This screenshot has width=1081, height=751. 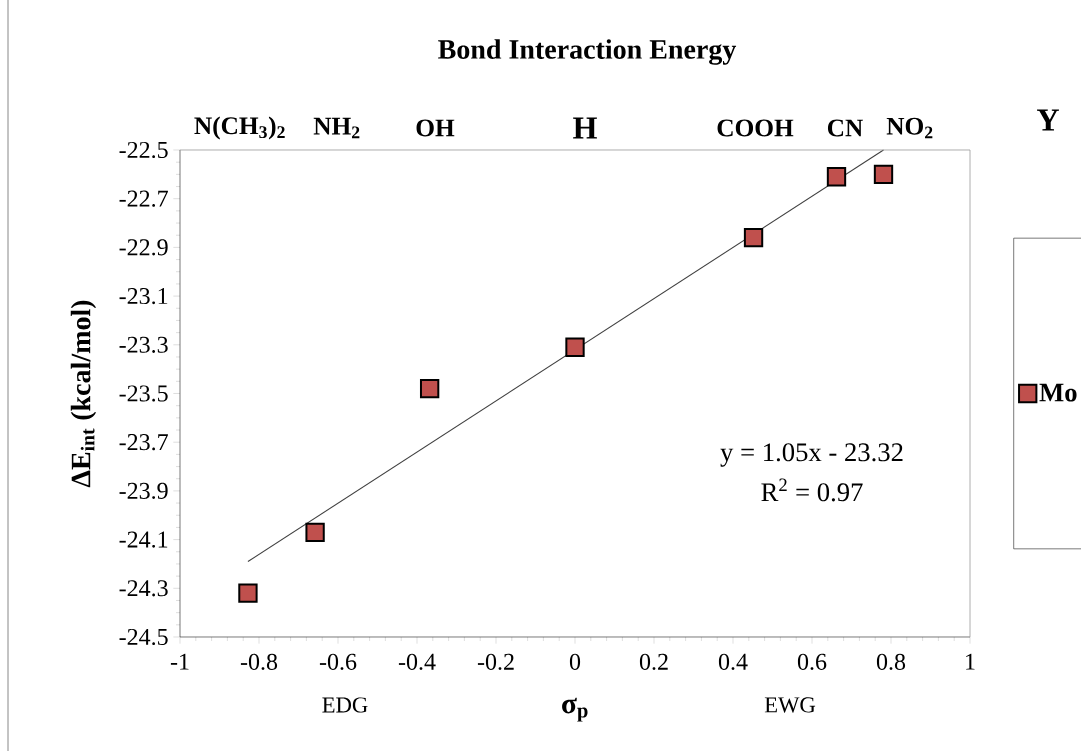 What do you see at coordinates (143, 491) in the screenshot?
I see `y-tick-label: -23.9` at bounding box center [143, 491].